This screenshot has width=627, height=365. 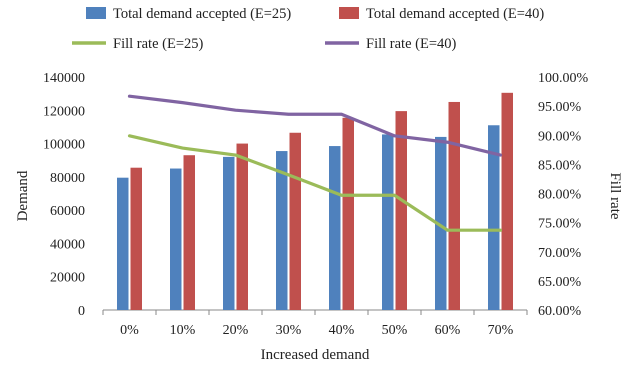 What do you see at coordinates (615, 195) in the screenshot?
I see `y2-axis-title: Fill rate` at bounding box center [615, 195].